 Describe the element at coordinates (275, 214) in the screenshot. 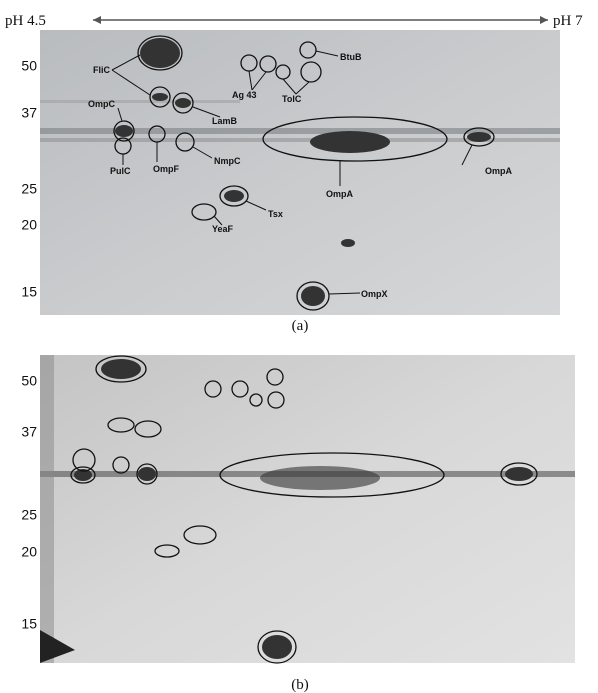

I see `spot-label: Tsx` at that location.